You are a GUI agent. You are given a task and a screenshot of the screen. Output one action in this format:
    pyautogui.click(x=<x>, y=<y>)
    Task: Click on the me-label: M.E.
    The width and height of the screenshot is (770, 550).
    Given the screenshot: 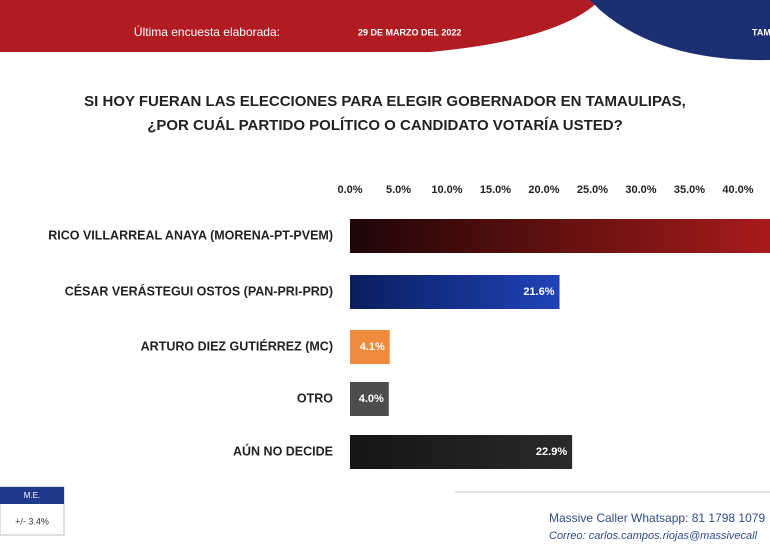 What is the action you would take?
    pyautogui.click(x=32, y=495)
    